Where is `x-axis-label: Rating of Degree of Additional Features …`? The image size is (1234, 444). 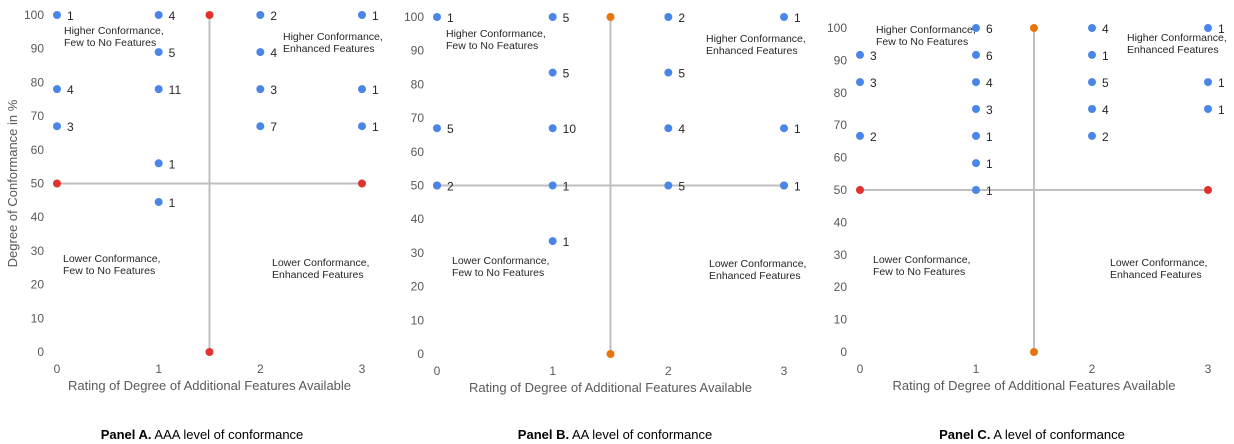
x-axis-label: Rating of Degree of Additional Features … is located at coordinates (209, 385).